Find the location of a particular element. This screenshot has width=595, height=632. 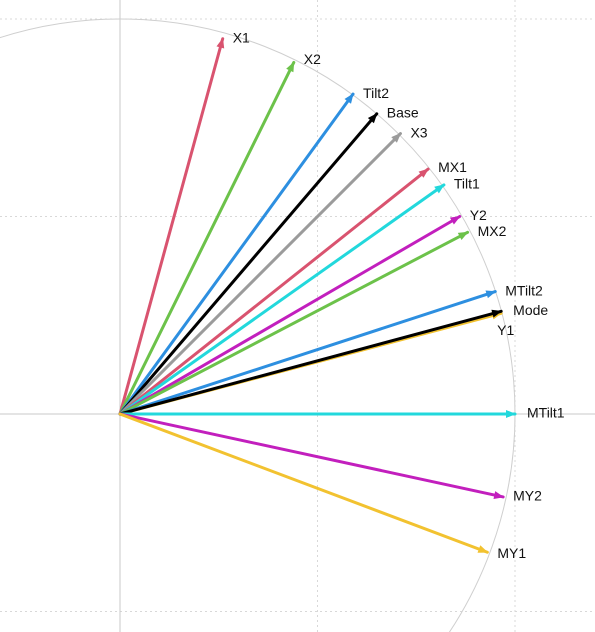

vector-label-base: Base is located at coordinates (403, 113).